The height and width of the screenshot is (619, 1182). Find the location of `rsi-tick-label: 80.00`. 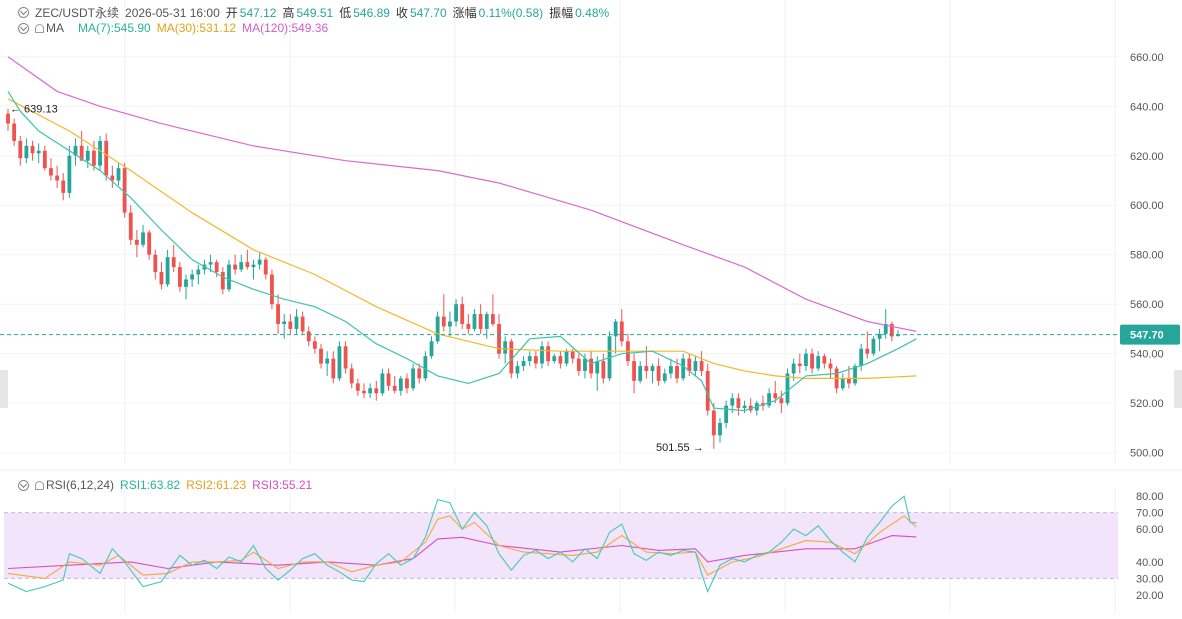

rsi-tick-label: 80.00 is located at coordinates (1150, 497).